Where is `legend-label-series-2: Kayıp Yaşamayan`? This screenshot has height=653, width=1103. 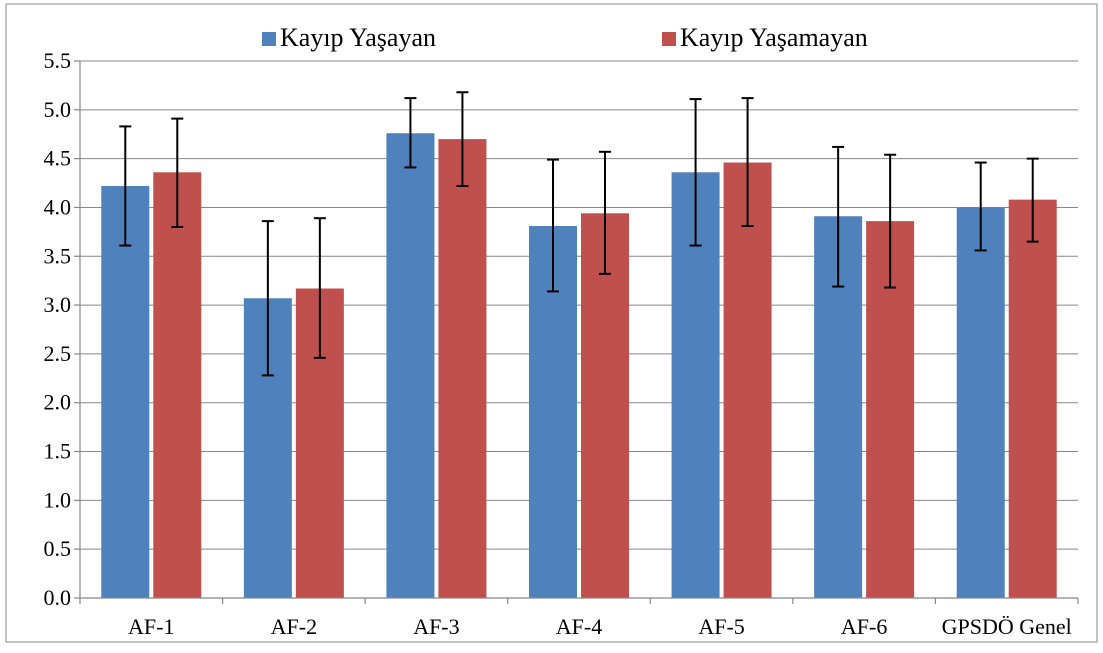
legend-label-series-2: Kayıp Yaşamayan is located at coordinates (774, 37).